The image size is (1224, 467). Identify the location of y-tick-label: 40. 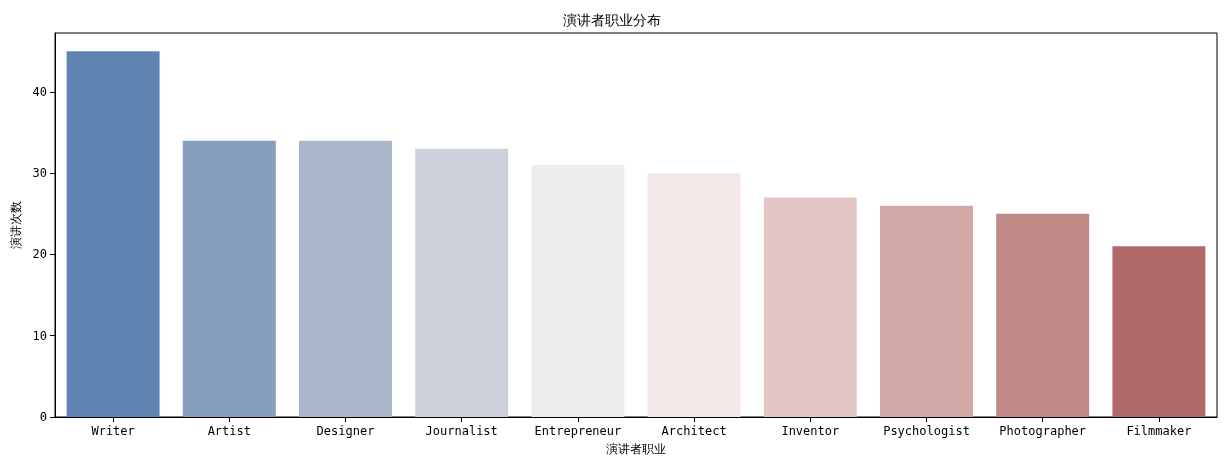
(39, 91).